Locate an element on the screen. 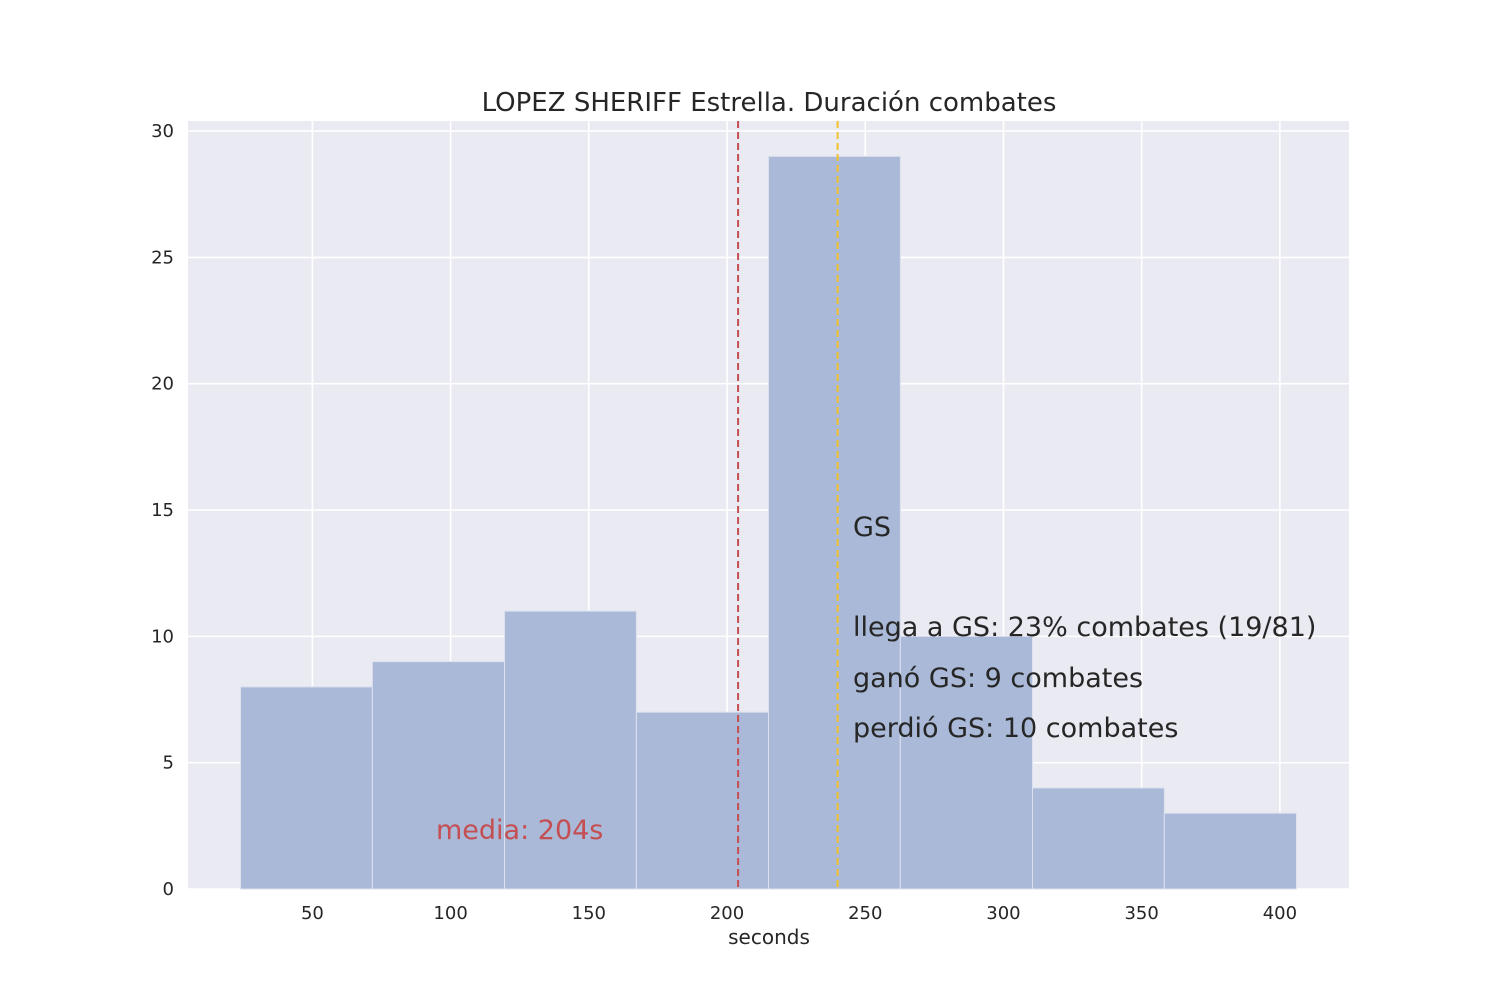 The width and height of the screenshot is (1500, 1000). mean-annotation: media: 204s is located at coordinates (519, 830).